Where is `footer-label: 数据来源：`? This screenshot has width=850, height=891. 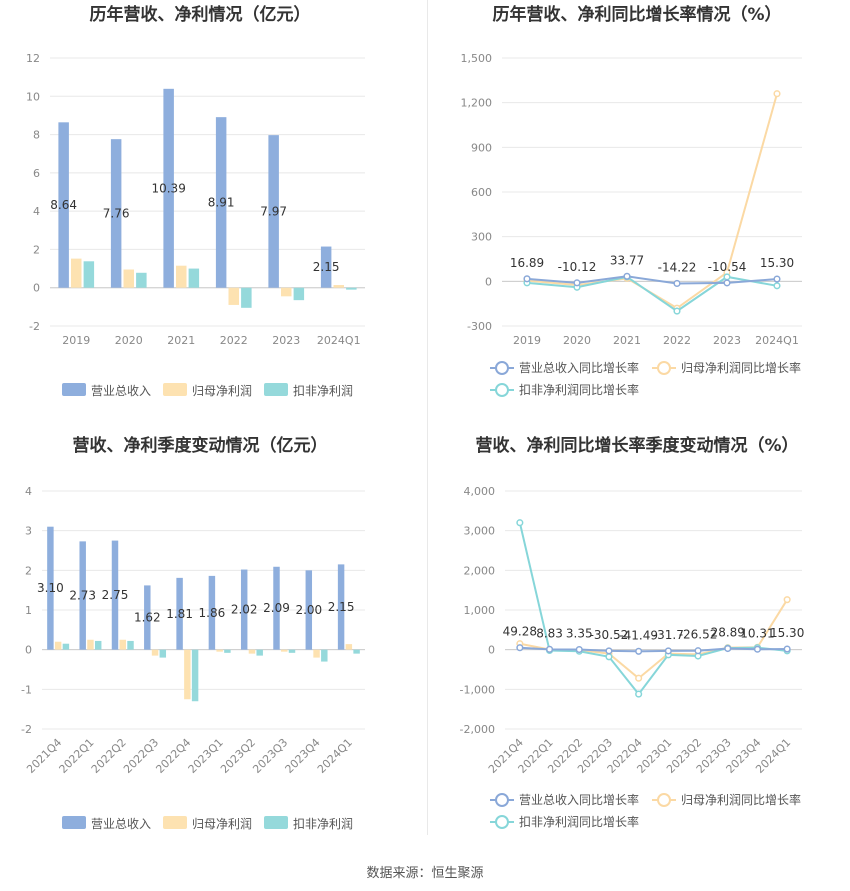
footer-label: 数据来源： is located at coordinates (399, 873).